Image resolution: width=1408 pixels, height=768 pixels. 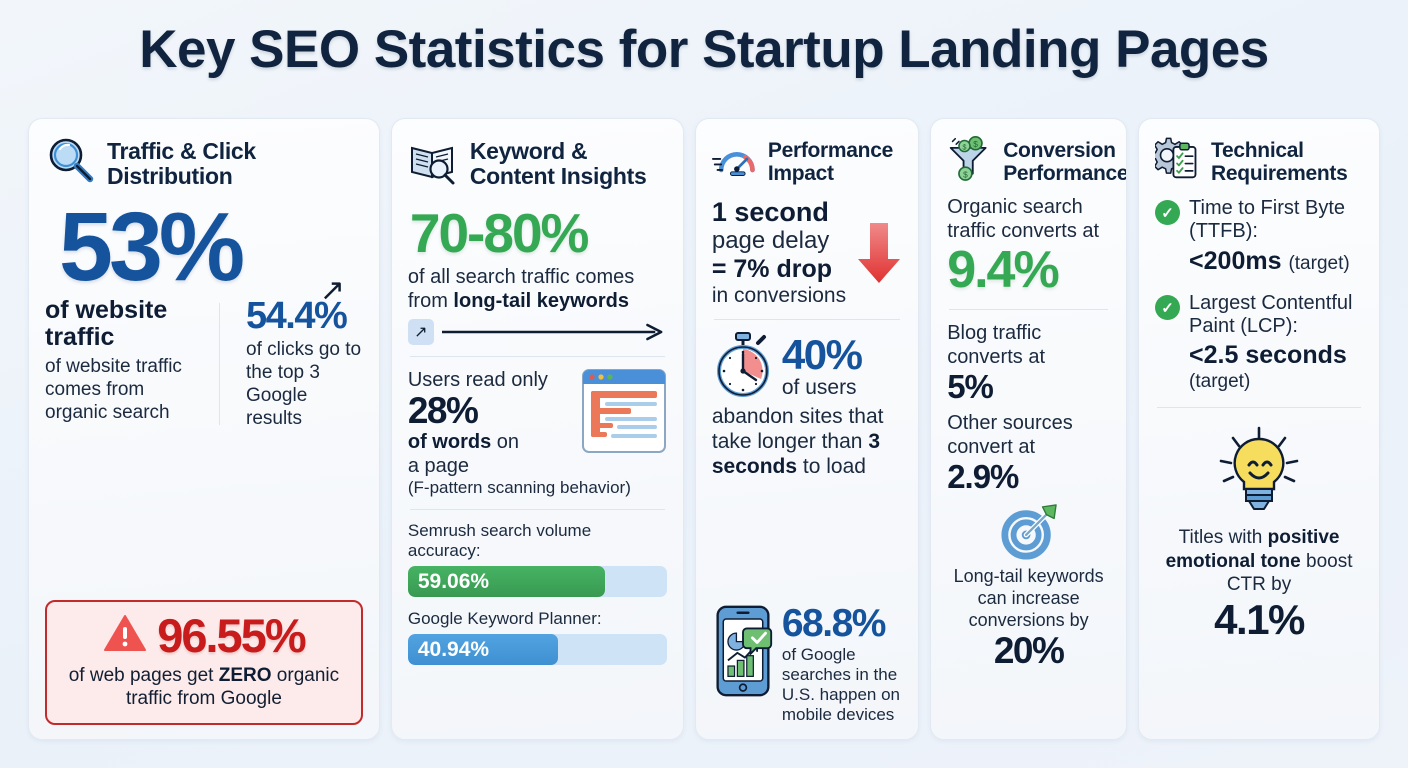 What do you see at coordinates (831, 467) in the screenshot?
I see `abandon-text2: to load` at bounding box center [831, 467].